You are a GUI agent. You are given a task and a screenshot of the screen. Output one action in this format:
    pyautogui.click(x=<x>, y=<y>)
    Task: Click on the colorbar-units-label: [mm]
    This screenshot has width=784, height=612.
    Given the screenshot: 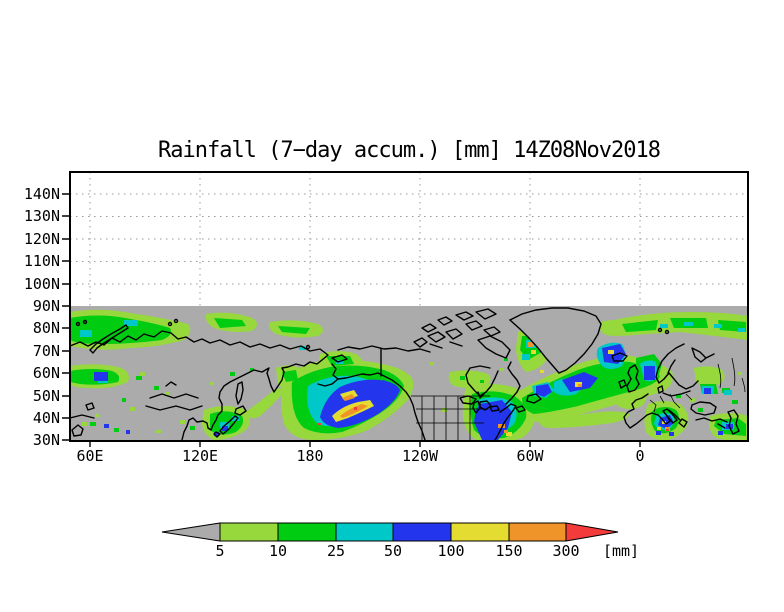 What is the action you would take?
    pyautogui.click(x=621, y=551)
    